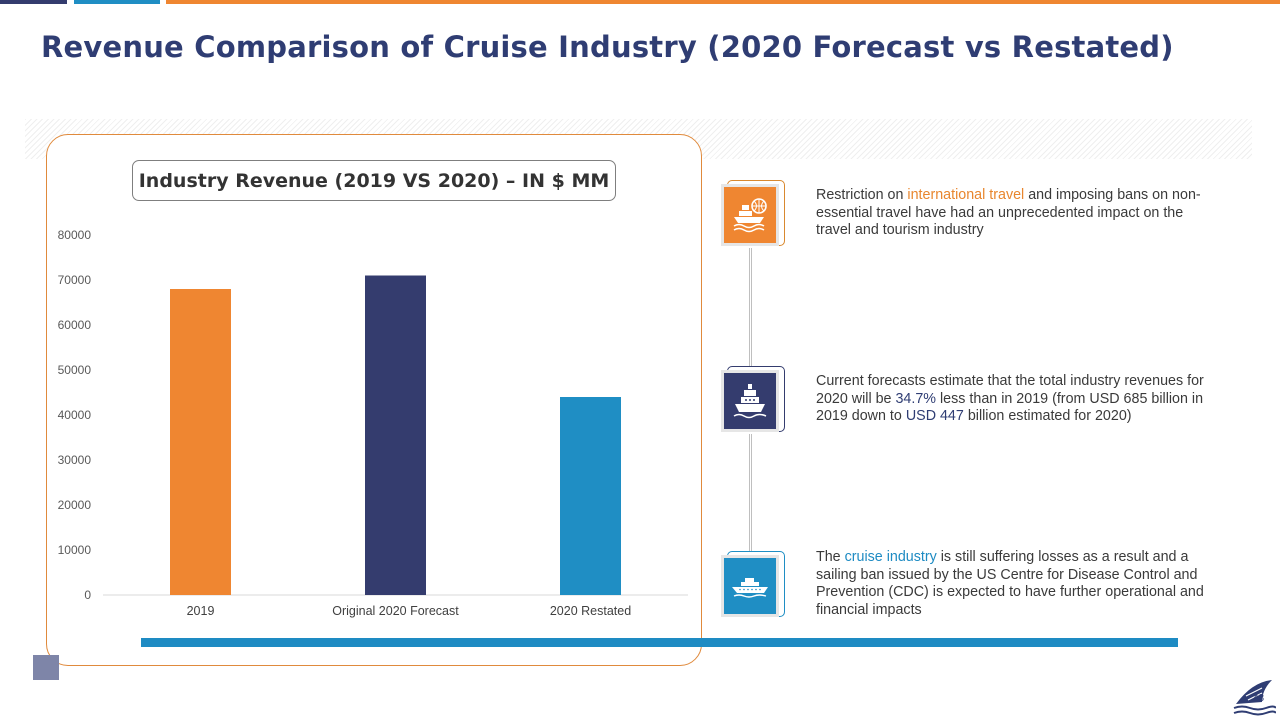  What do you see at coordinates (117, 2) in the screenshot?
I see `top-accent-bar-blue` at bounding box center [117, 2].